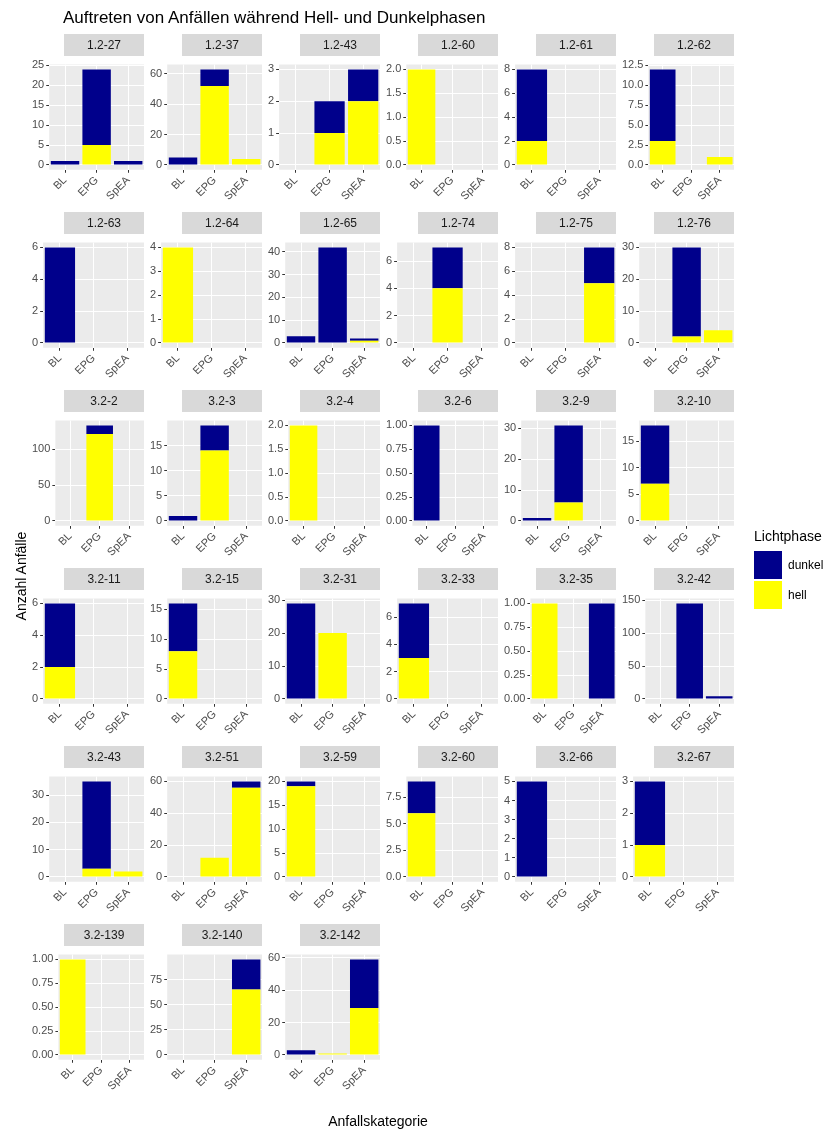 This screenshot has height=1147, width=838. Describe the element at coordinates (636, 124) in the screenshot. I see `y-tick-label: 5.0` at that location.